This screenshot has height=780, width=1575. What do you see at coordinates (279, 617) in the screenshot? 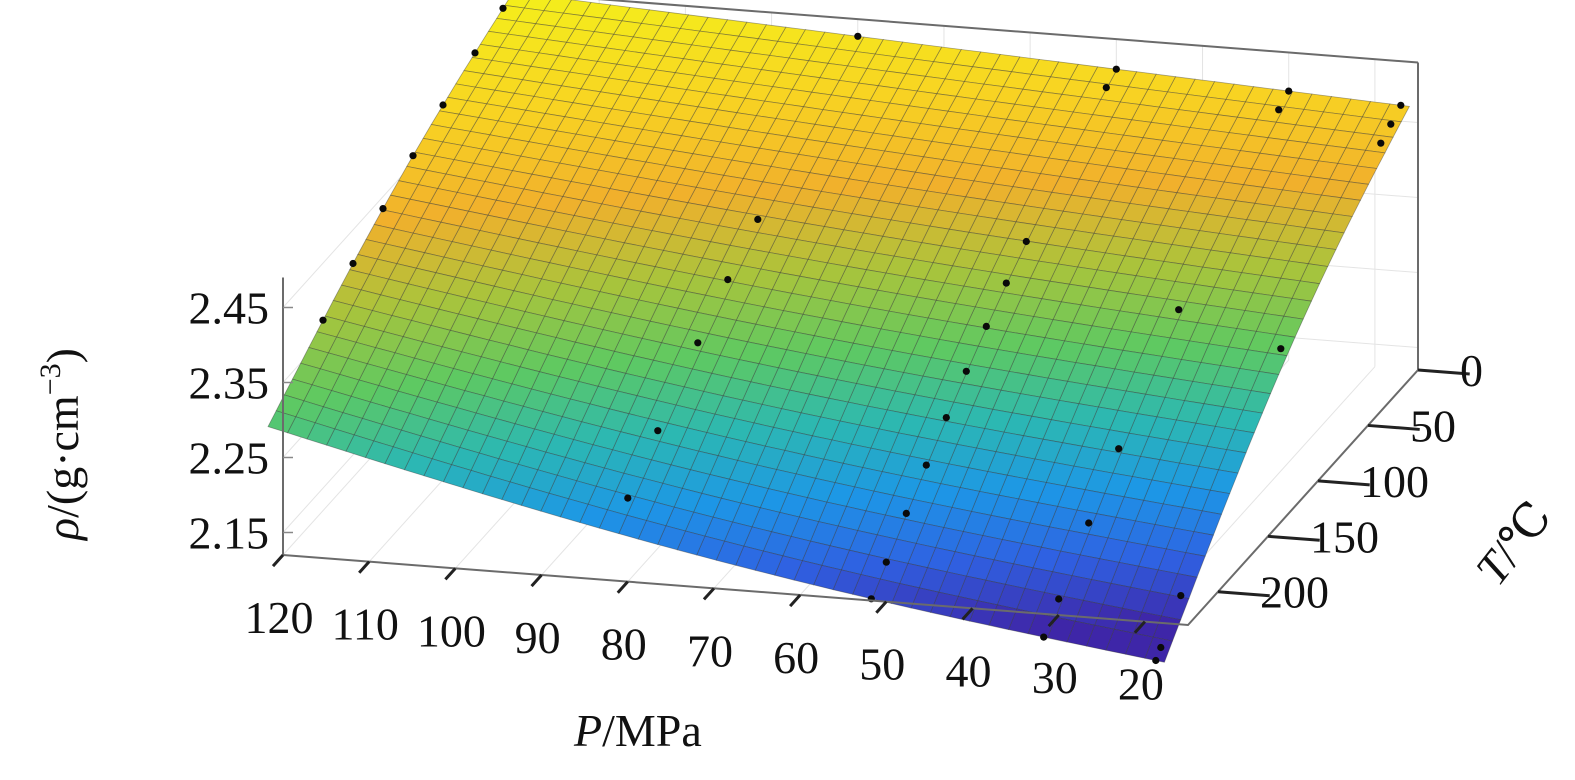
I see `x-tick-label: 120` at bounding box center [279, 617].